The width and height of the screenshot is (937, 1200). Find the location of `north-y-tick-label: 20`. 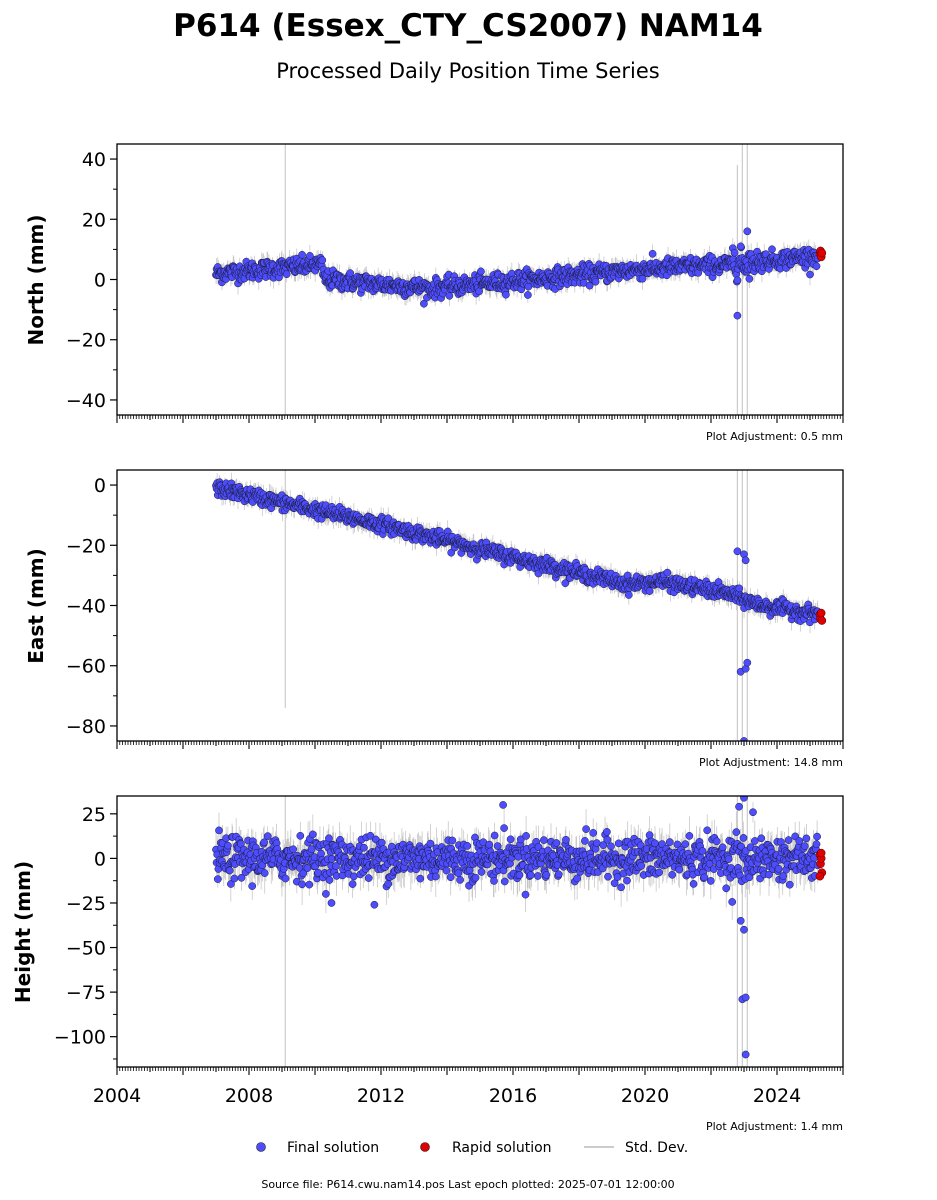

north-y-tick-label: 20 is located at coordinates (94, 220).